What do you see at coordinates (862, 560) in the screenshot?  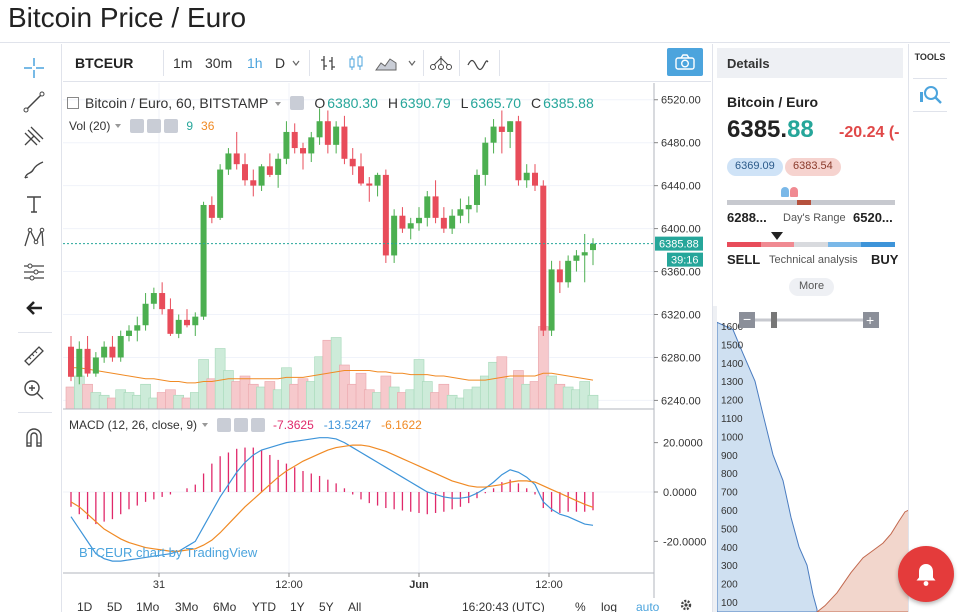 I see `ask-depth-area` at bounding box center [862, 560].